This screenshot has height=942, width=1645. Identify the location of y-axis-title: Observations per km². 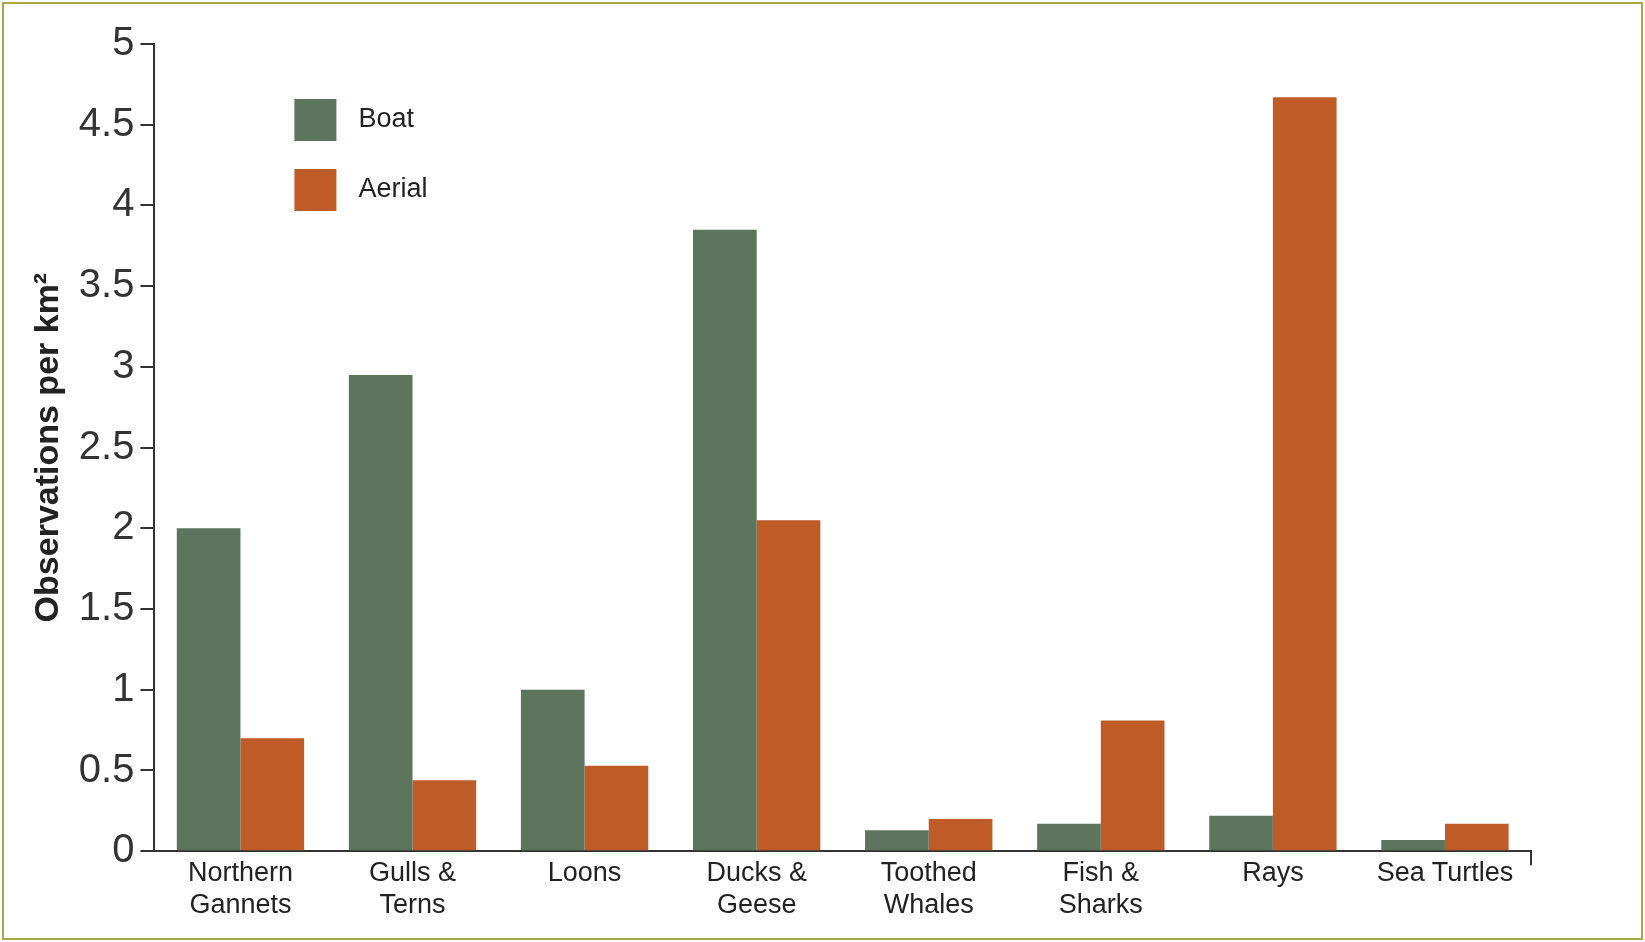
(45, 447).